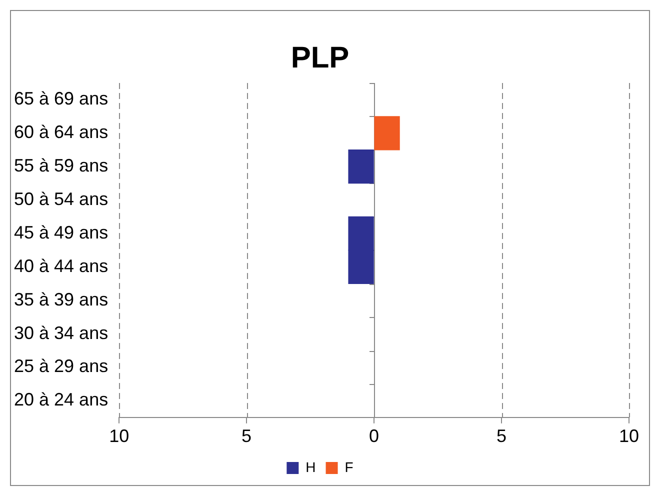 The height and width of the screenshot is (487, 651). What do you see at coordinates (61, 199) in the screenshot?
I see `y-tick-label: 50 à 54 ans` at bounding box center [61, 199].